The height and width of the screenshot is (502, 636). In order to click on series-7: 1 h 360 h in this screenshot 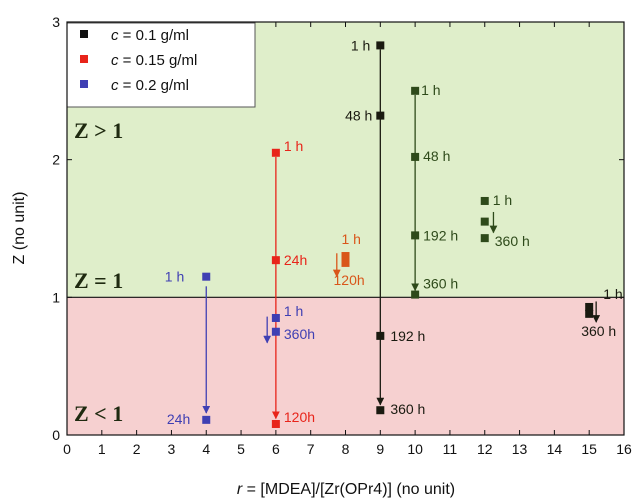, I will do `click(601, 312)`.